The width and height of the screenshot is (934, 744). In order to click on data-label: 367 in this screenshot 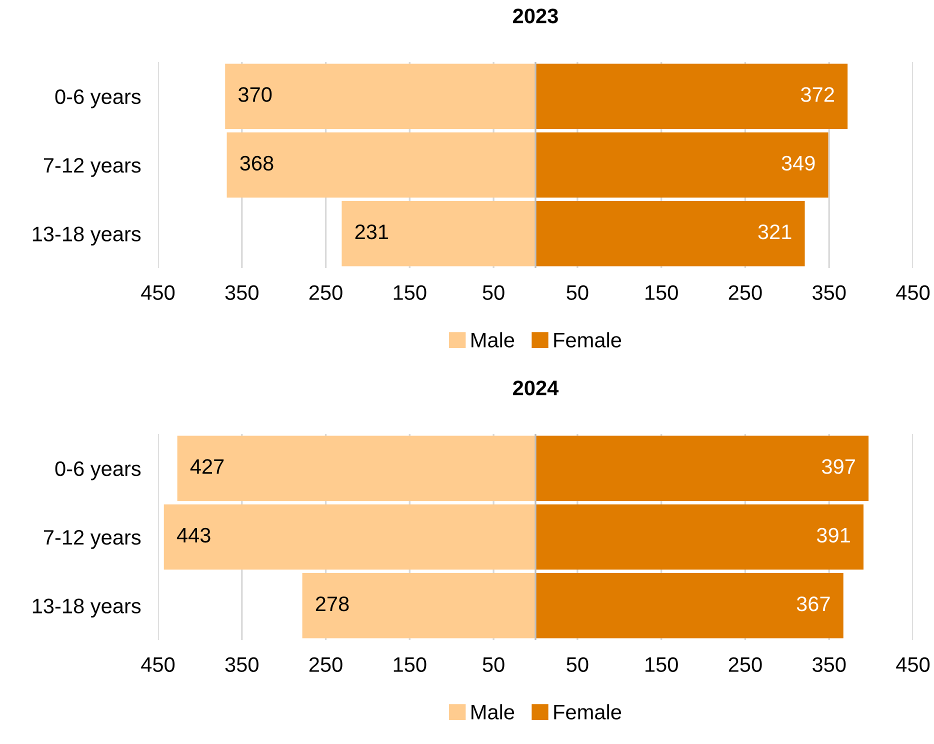, I will do `click(813, 604)`.